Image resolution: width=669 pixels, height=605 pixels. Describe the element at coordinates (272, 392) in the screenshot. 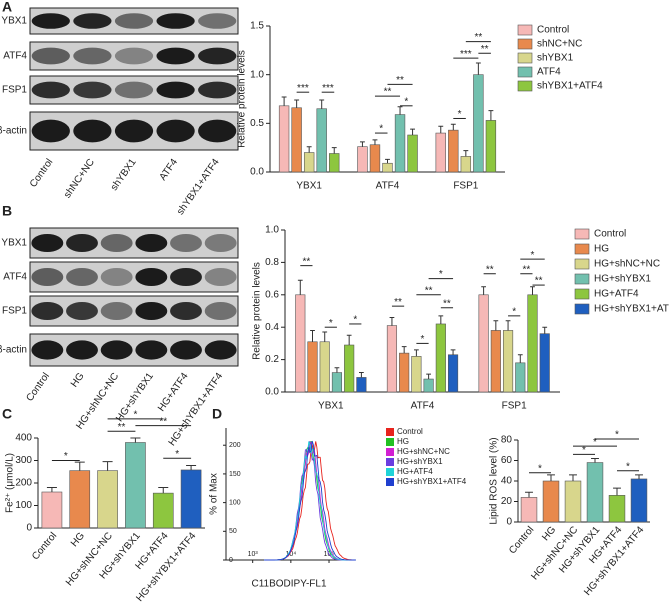

I see `y-tick-label: 0.0` at that location.